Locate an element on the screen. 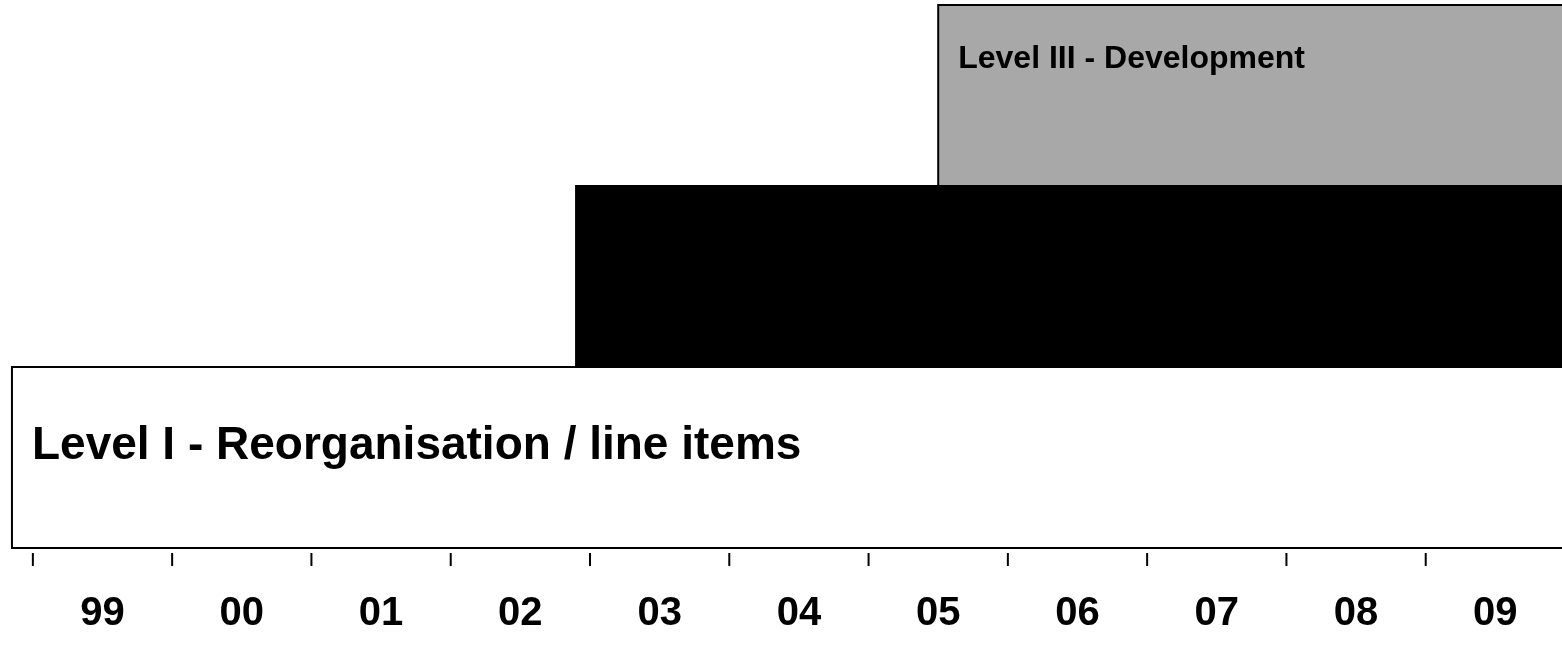  x-tick-label: 06 is located at coordinates (1077, 611).